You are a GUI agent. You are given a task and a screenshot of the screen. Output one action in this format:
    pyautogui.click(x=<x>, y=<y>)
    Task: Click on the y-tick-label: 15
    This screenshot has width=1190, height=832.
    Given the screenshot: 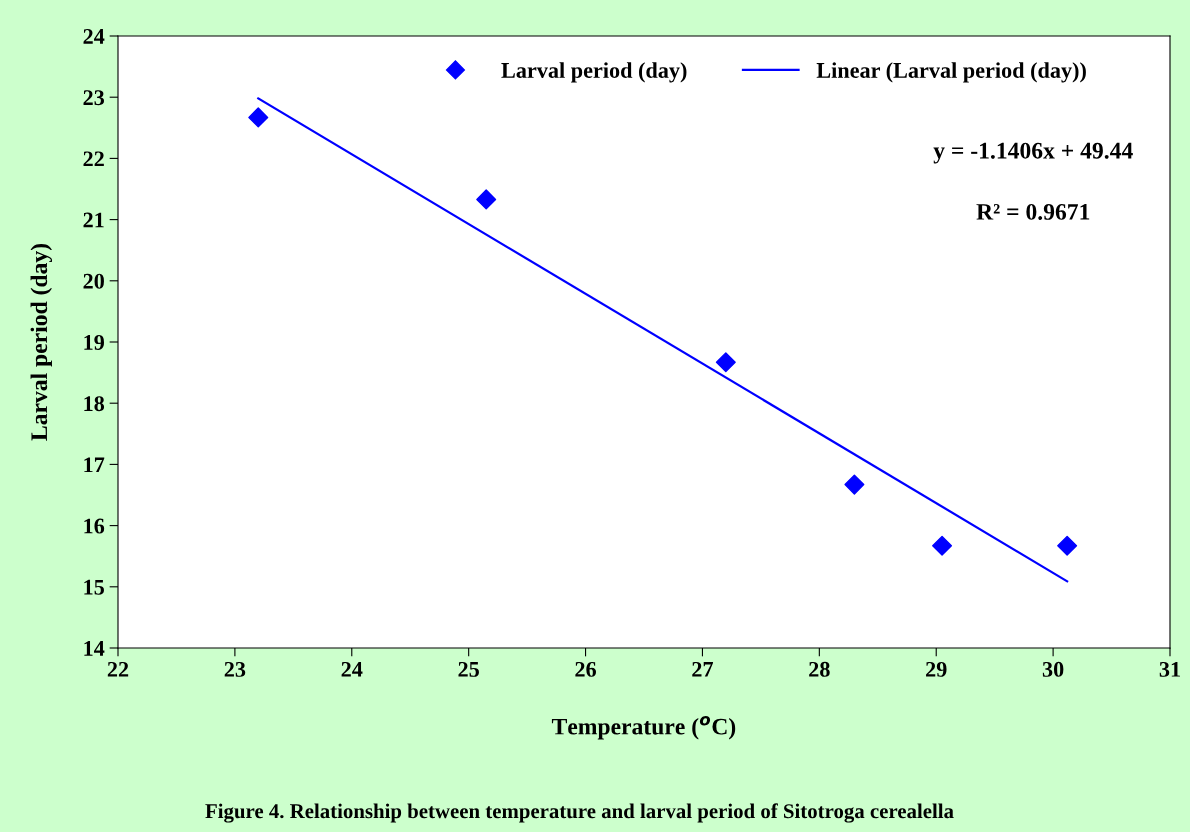 What is the action you would take?
    pyautogui.click(x=94, y=587)
    